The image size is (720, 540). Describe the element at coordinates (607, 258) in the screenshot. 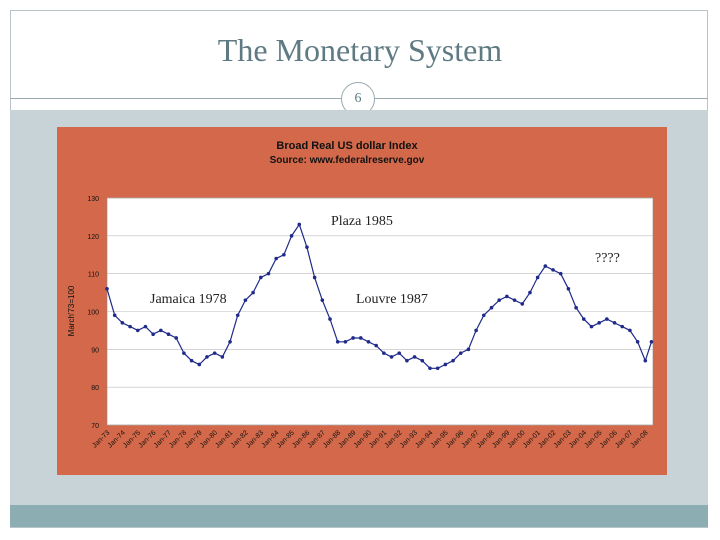

I see `annotation-question: ????` at that location.